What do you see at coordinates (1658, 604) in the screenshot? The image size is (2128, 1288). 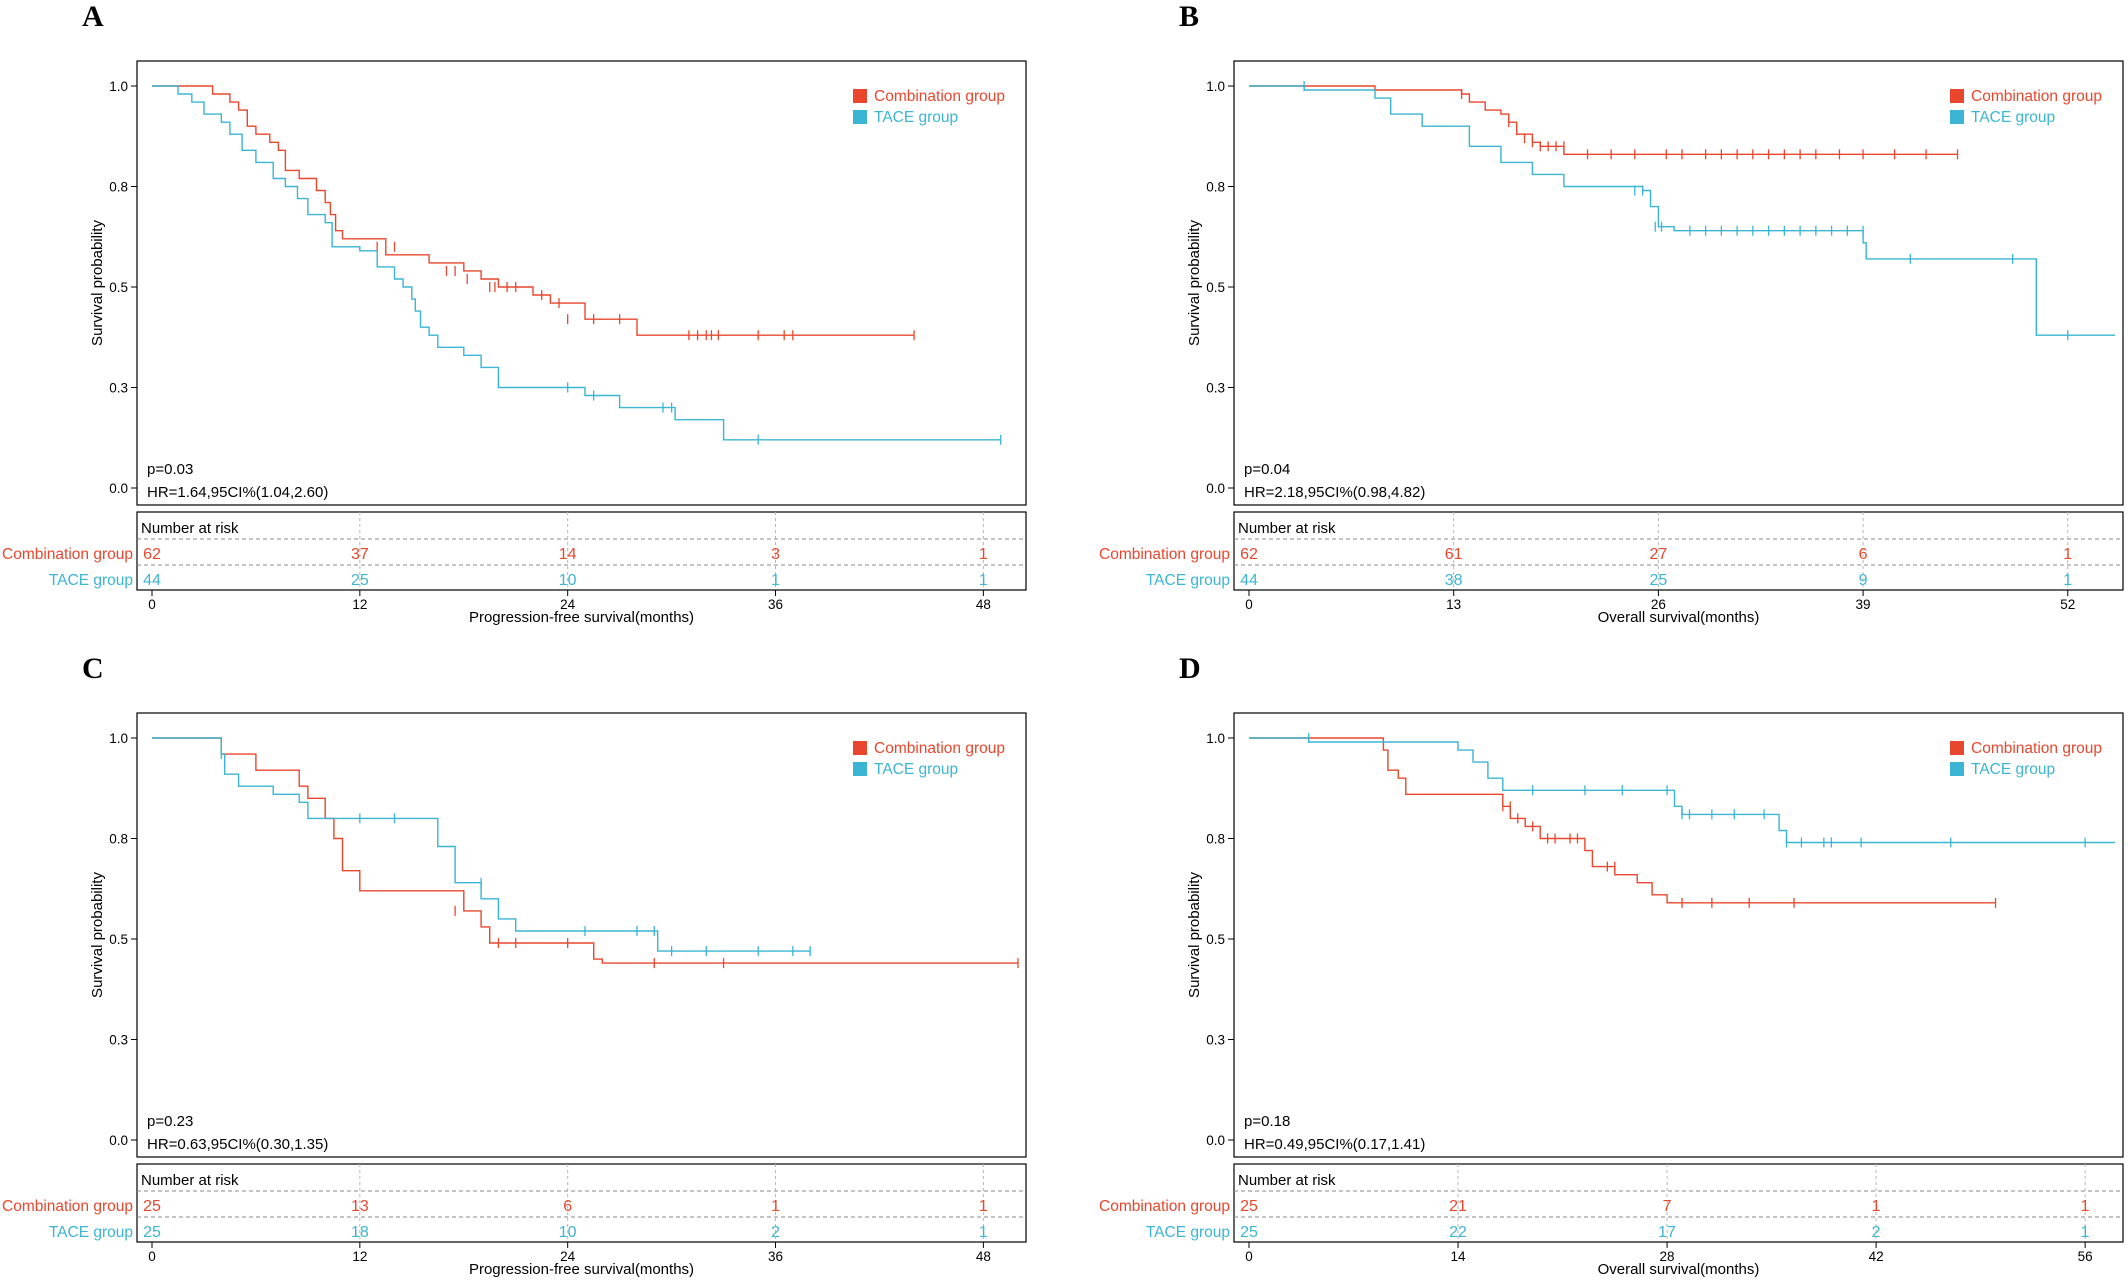 I see `x-tick-label: 26` at bounding box center [1658, 604].